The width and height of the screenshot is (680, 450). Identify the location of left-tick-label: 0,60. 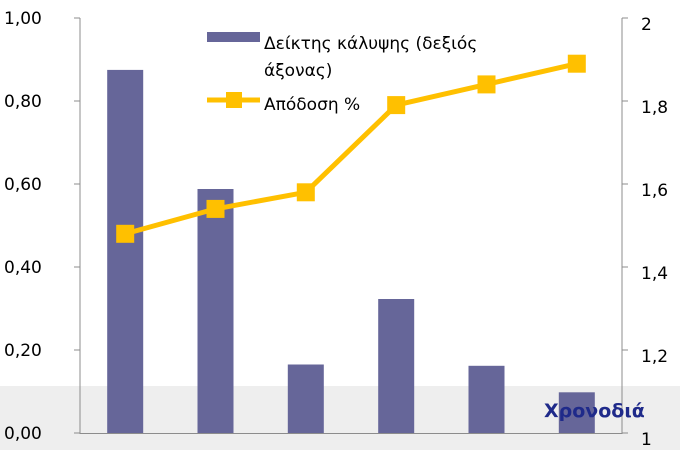
(23, 185).